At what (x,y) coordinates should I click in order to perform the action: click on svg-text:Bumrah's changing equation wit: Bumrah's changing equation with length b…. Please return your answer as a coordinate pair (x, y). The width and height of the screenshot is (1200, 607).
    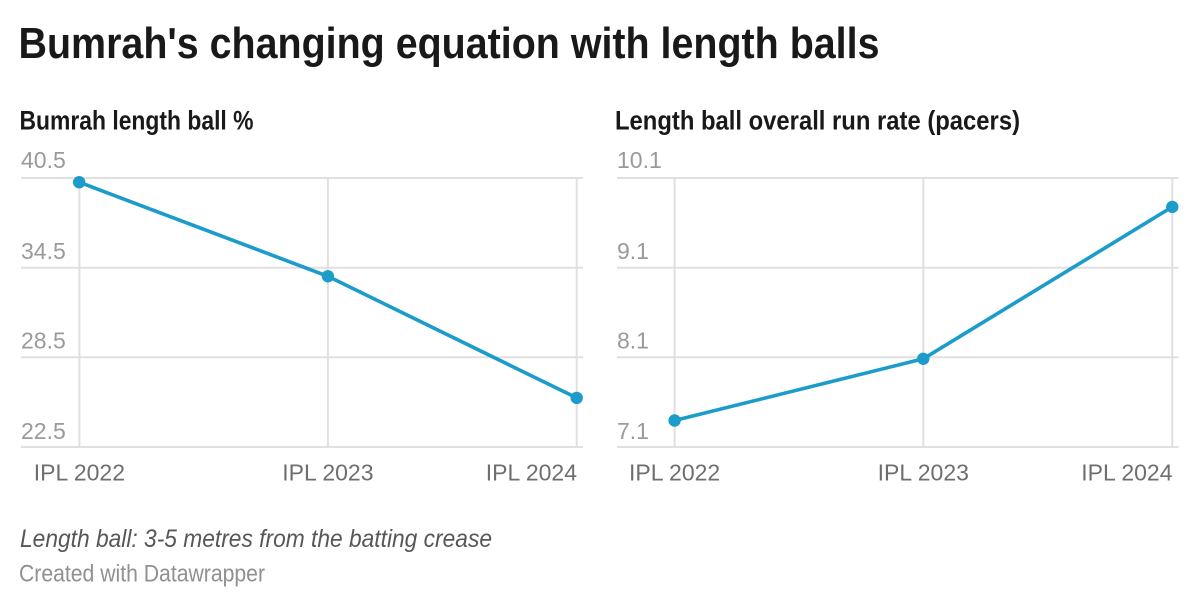
    Looking at the image, I should click on (449, 43).